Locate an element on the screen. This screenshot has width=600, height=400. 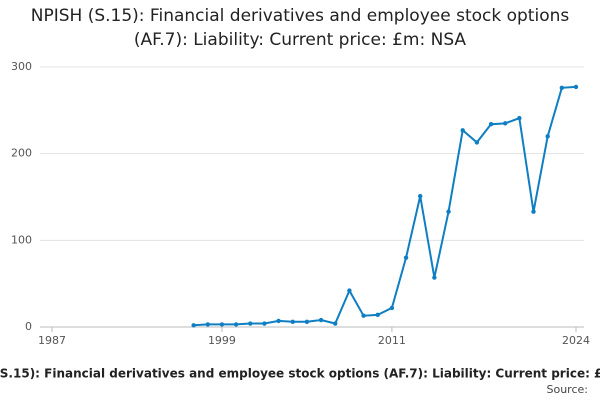
x-tick-label: 1999 is located at coordinates (222, 340).